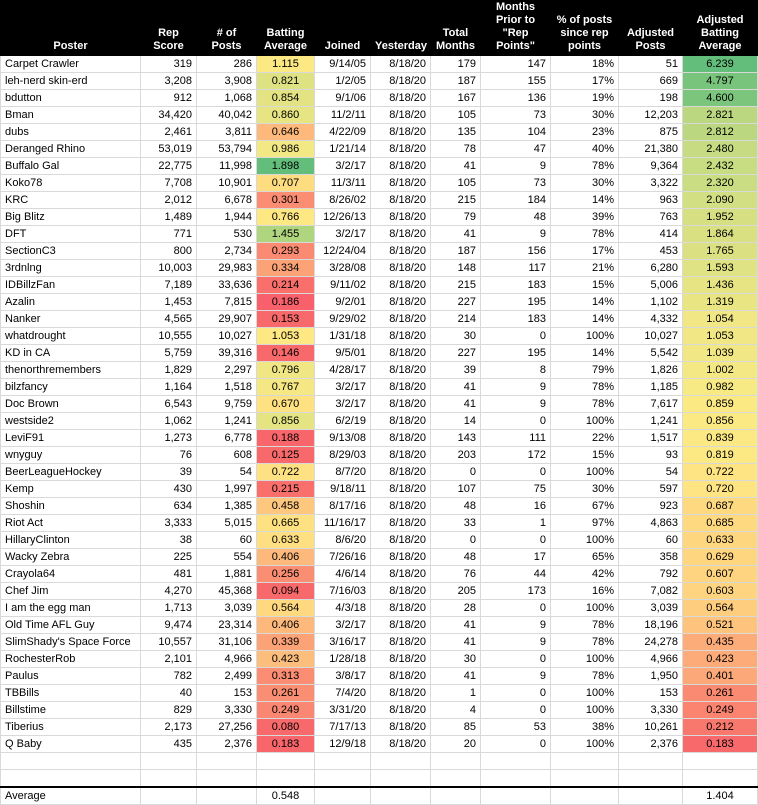  Describe the element at coordinates (285, 574) in the screenshot. I see `cell-batting-average: 0.256` at that location.